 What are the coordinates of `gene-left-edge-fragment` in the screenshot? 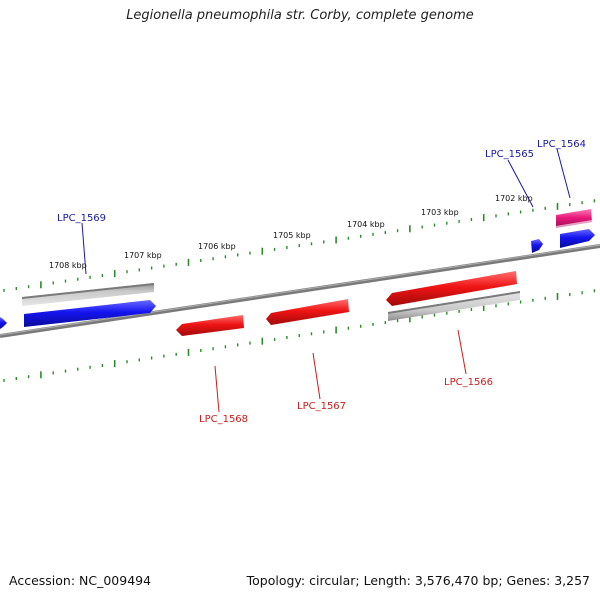 It's located at (3, 323).